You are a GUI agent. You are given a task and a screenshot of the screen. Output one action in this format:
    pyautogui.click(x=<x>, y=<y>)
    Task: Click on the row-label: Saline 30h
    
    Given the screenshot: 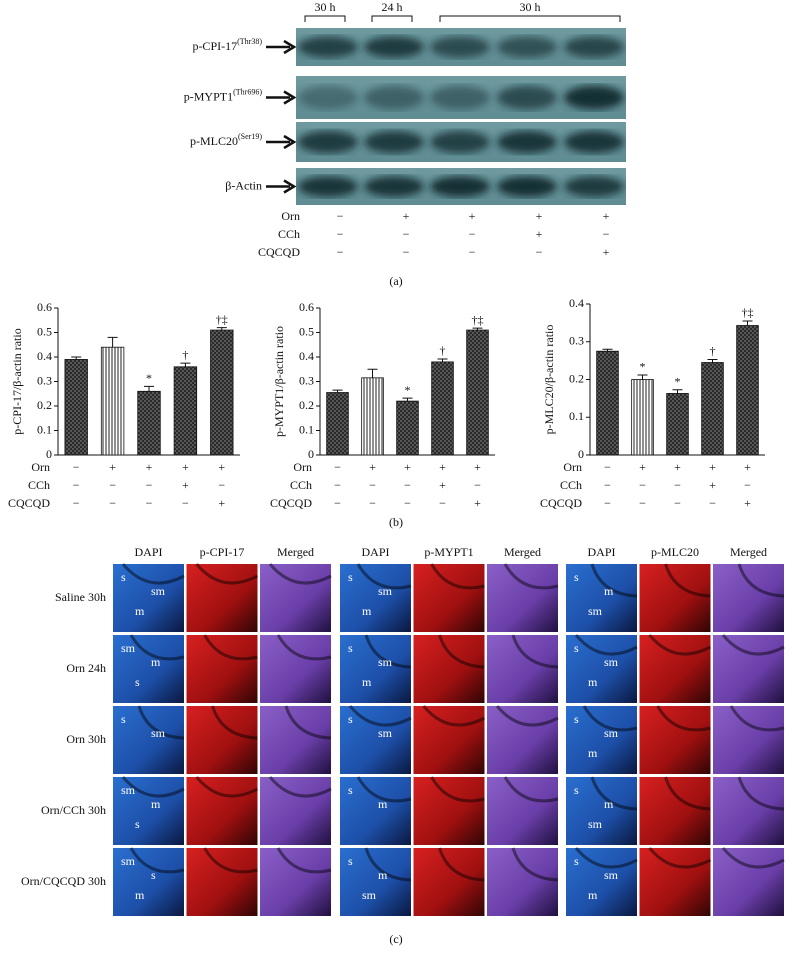 What is the action you would take?
    pyautogui.click(x=80, y=597)
    